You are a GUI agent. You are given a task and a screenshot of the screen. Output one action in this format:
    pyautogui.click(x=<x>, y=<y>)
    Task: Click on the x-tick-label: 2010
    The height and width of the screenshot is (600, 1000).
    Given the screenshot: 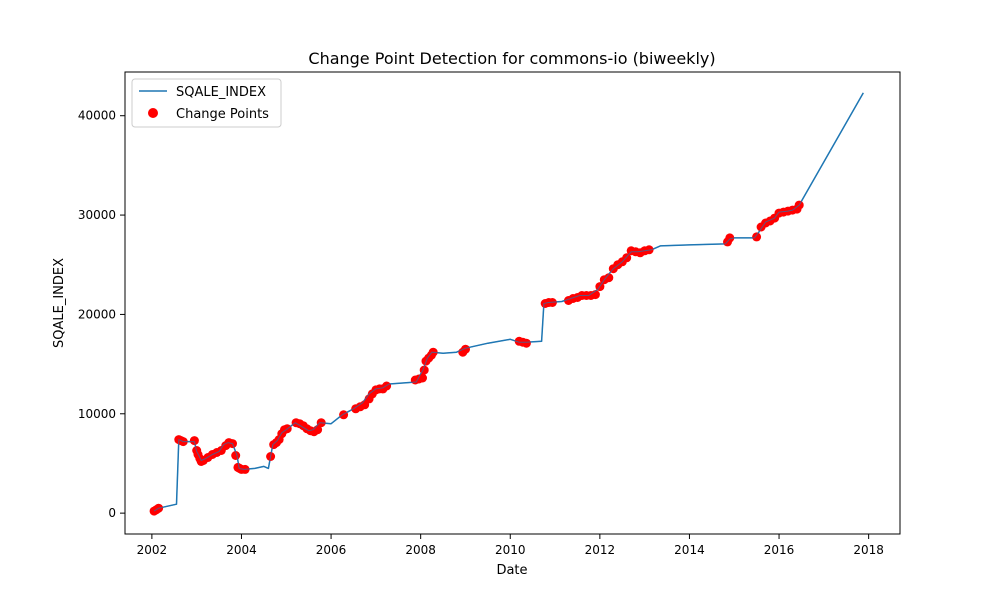 What is the action you would take?
    pyautogui.click(x=510, y=550)
    